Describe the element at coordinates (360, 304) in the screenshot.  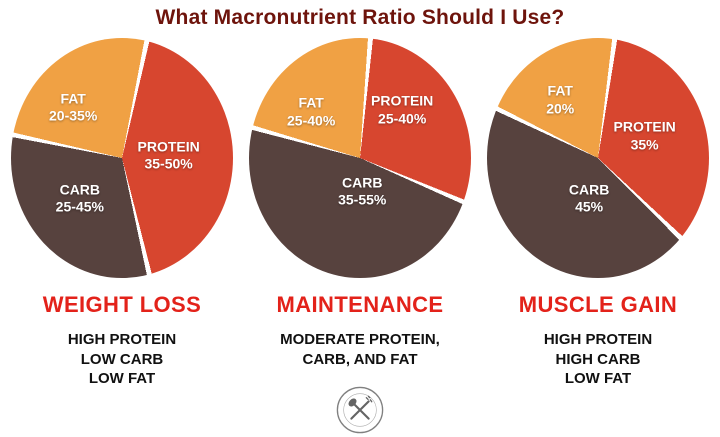
I see `chart-heading-maintenance: MAINTENANCE` at that location.